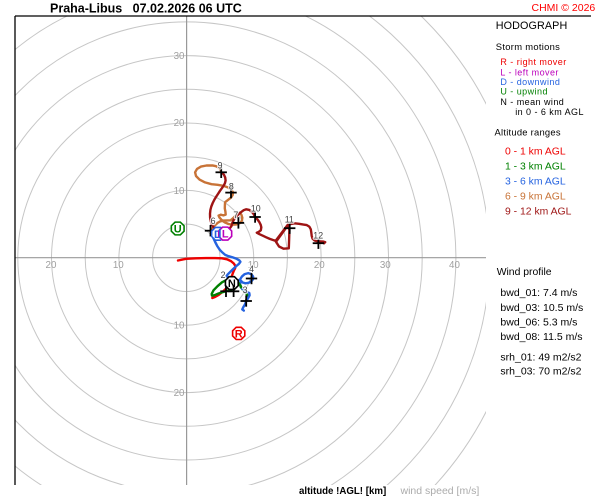 The height and width of the screenshot is (500, 600). What do you see at coordinates (538, 322) in the screenshot?
I see `svg-text: bwd_06: 5.3 m/s` at bounding box center [538, 322].